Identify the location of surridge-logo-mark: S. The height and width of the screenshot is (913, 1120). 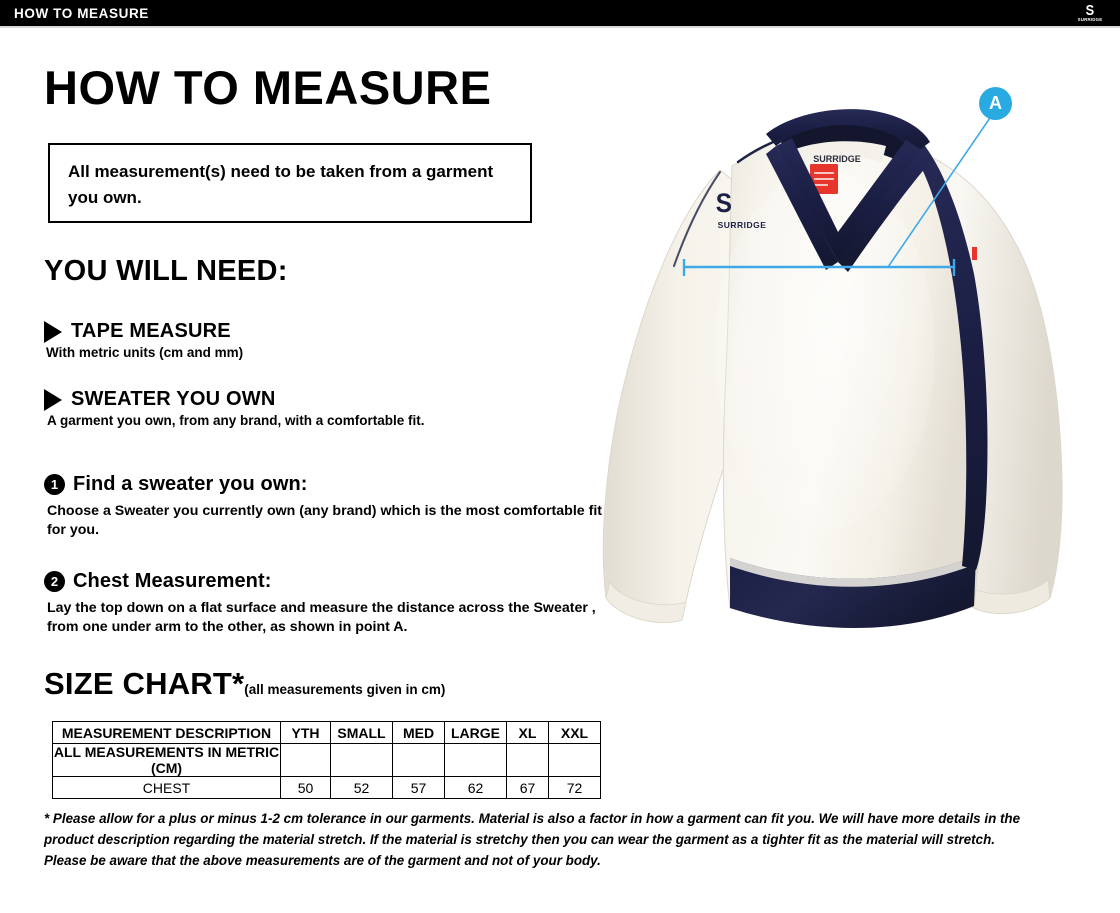
(1090, 10).